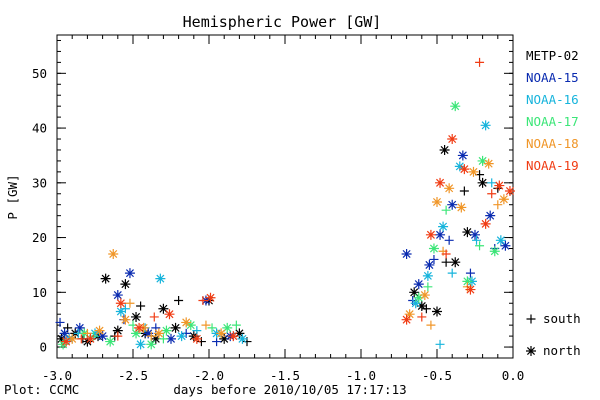  Describe the element at coordinates (552, 143) in the screenshot. I see `legend-item-noaa-18: NOAA-18` at that location.